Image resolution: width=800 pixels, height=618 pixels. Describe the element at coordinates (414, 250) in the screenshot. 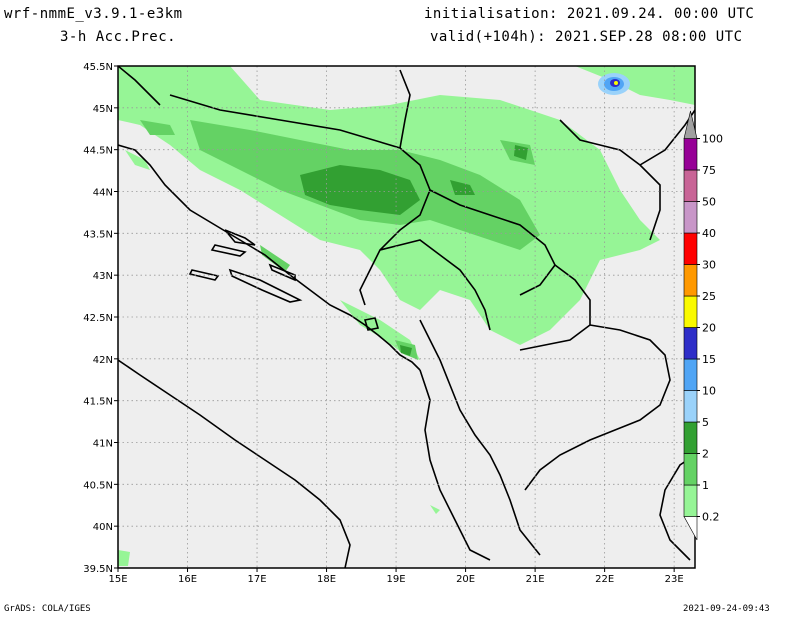

I see `precip-heavy-area` at that location.